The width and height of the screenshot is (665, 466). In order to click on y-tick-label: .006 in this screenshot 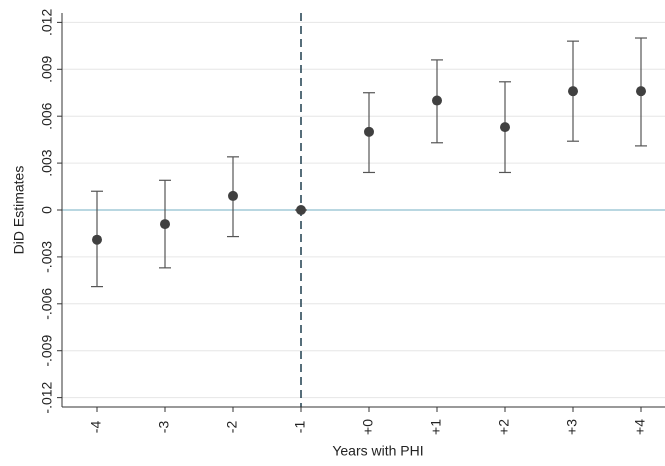, I will do `click(47, 115)`.